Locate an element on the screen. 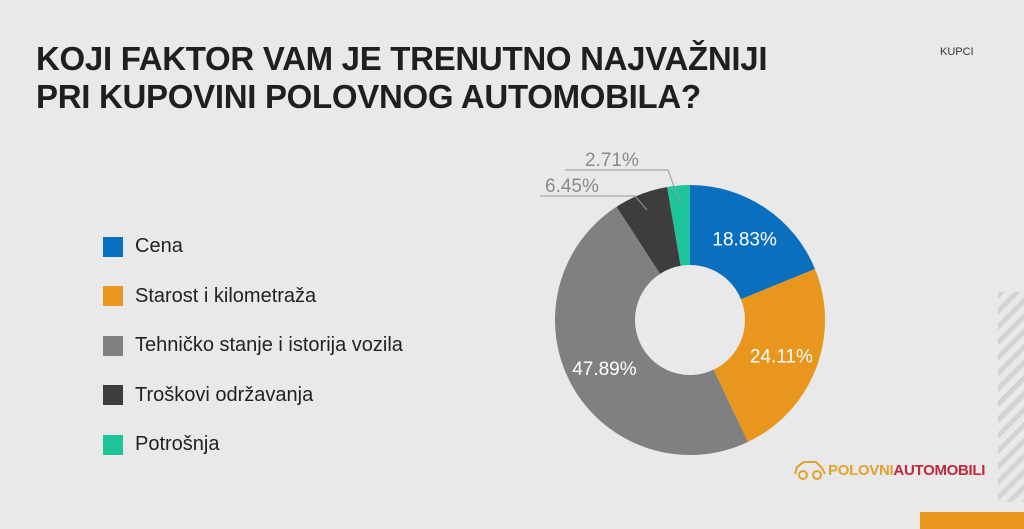 This screenshot has height=529, width=1024. legend-label: Tehničko stanje i istorija vozila is located at coordinates (269, 345).